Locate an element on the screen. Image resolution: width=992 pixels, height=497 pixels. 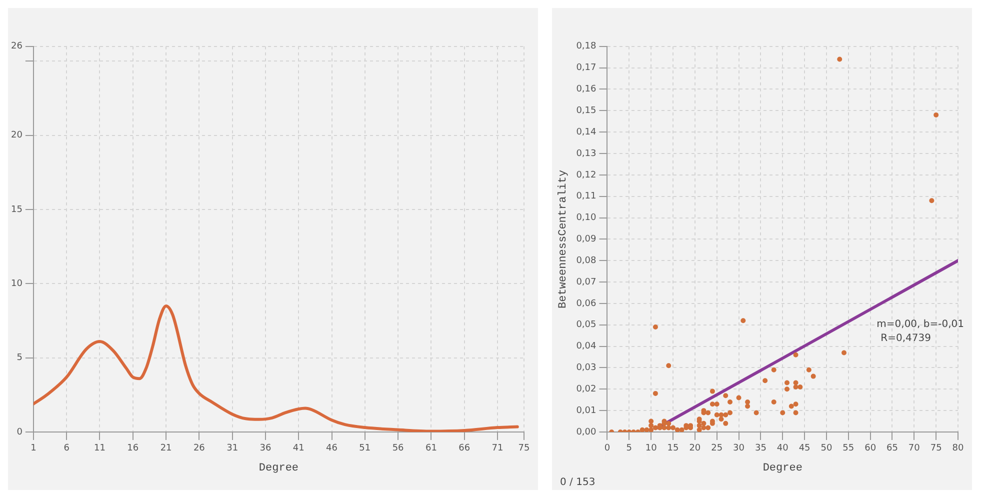
x-tick-label: 71 is located at coordinates (498, 449).